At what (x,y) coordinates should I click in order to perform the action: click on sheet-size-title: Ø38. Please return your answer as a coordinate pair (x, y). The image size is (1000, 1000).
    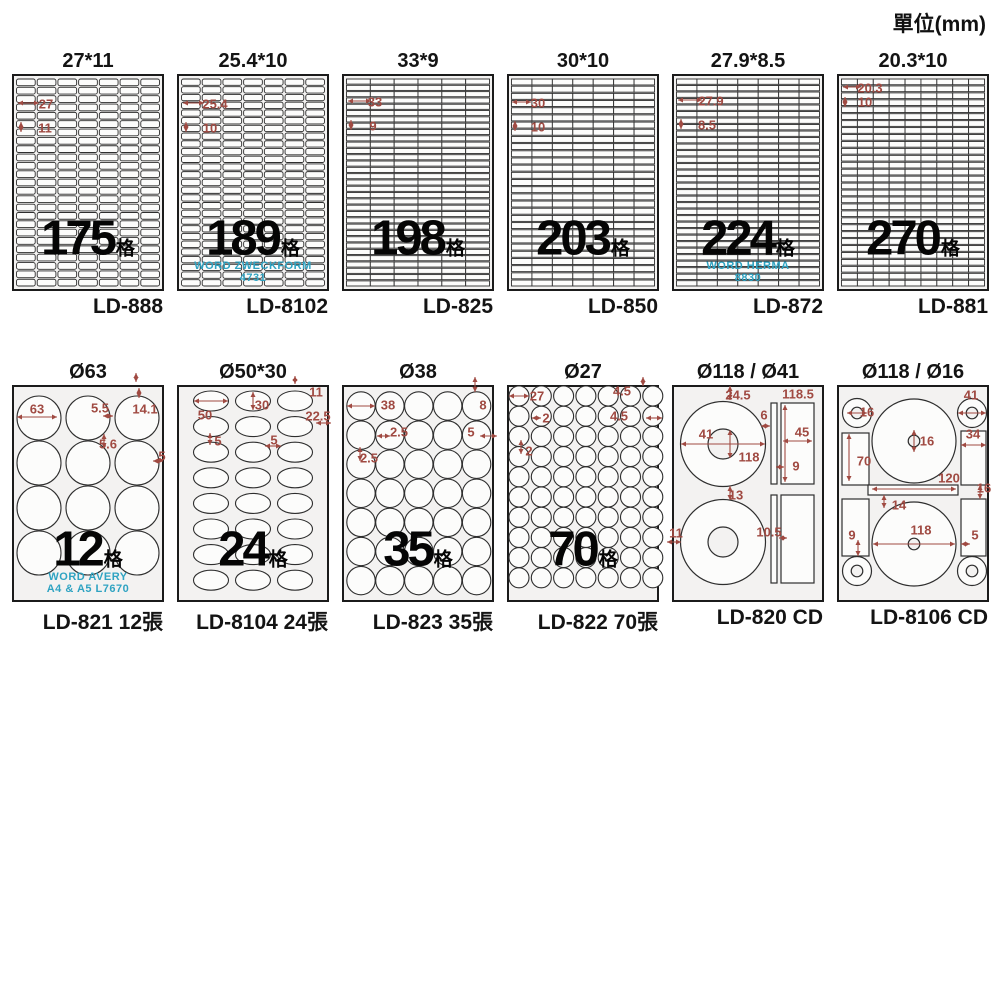
    Looking at the image, I should click on (418, 372).